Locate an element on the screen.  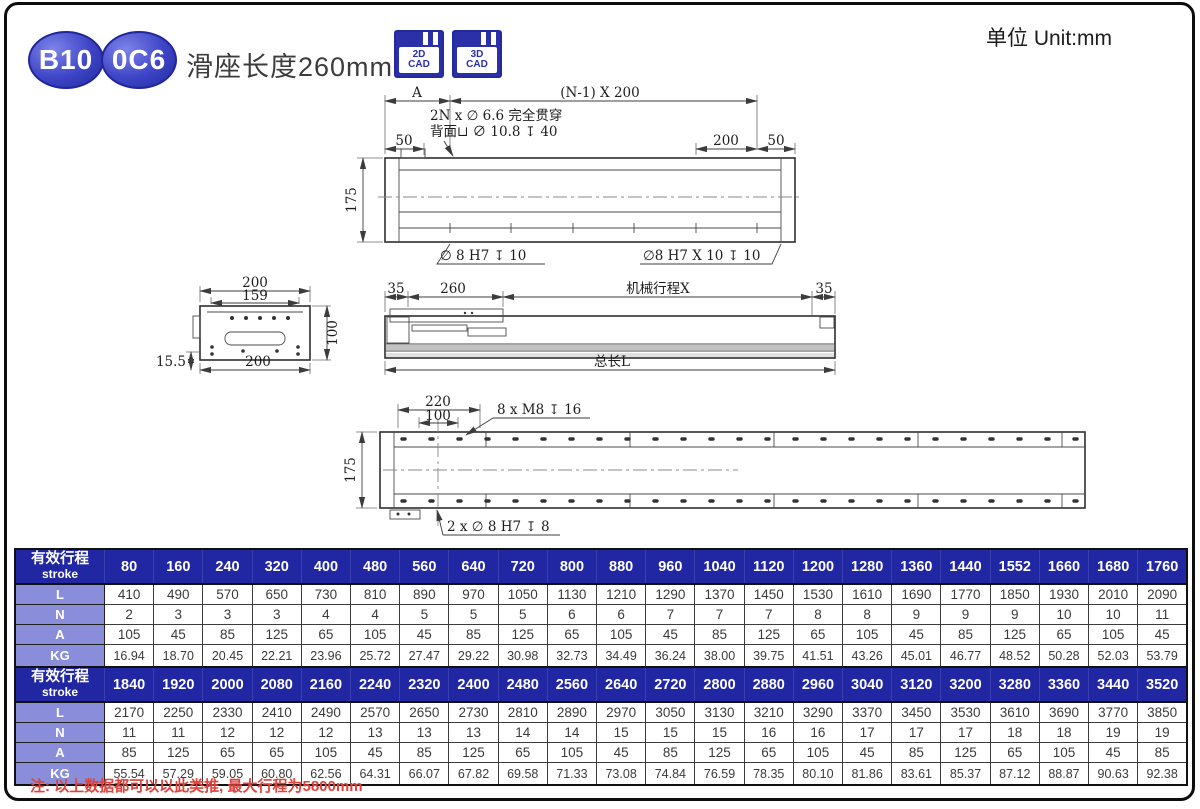
dim-100-label: 100 is located at coordinates (333, 333).